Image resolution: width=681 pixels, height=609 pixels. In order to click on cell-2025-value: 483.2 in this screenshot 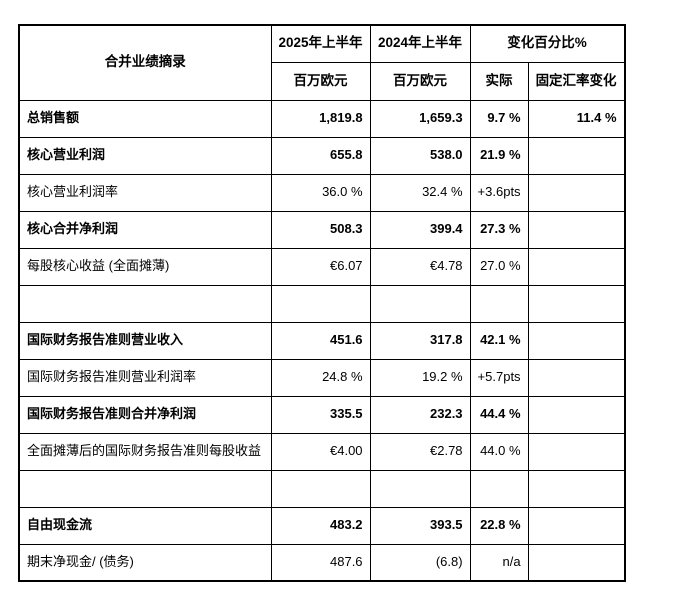, I will do `click(320, 525)`.